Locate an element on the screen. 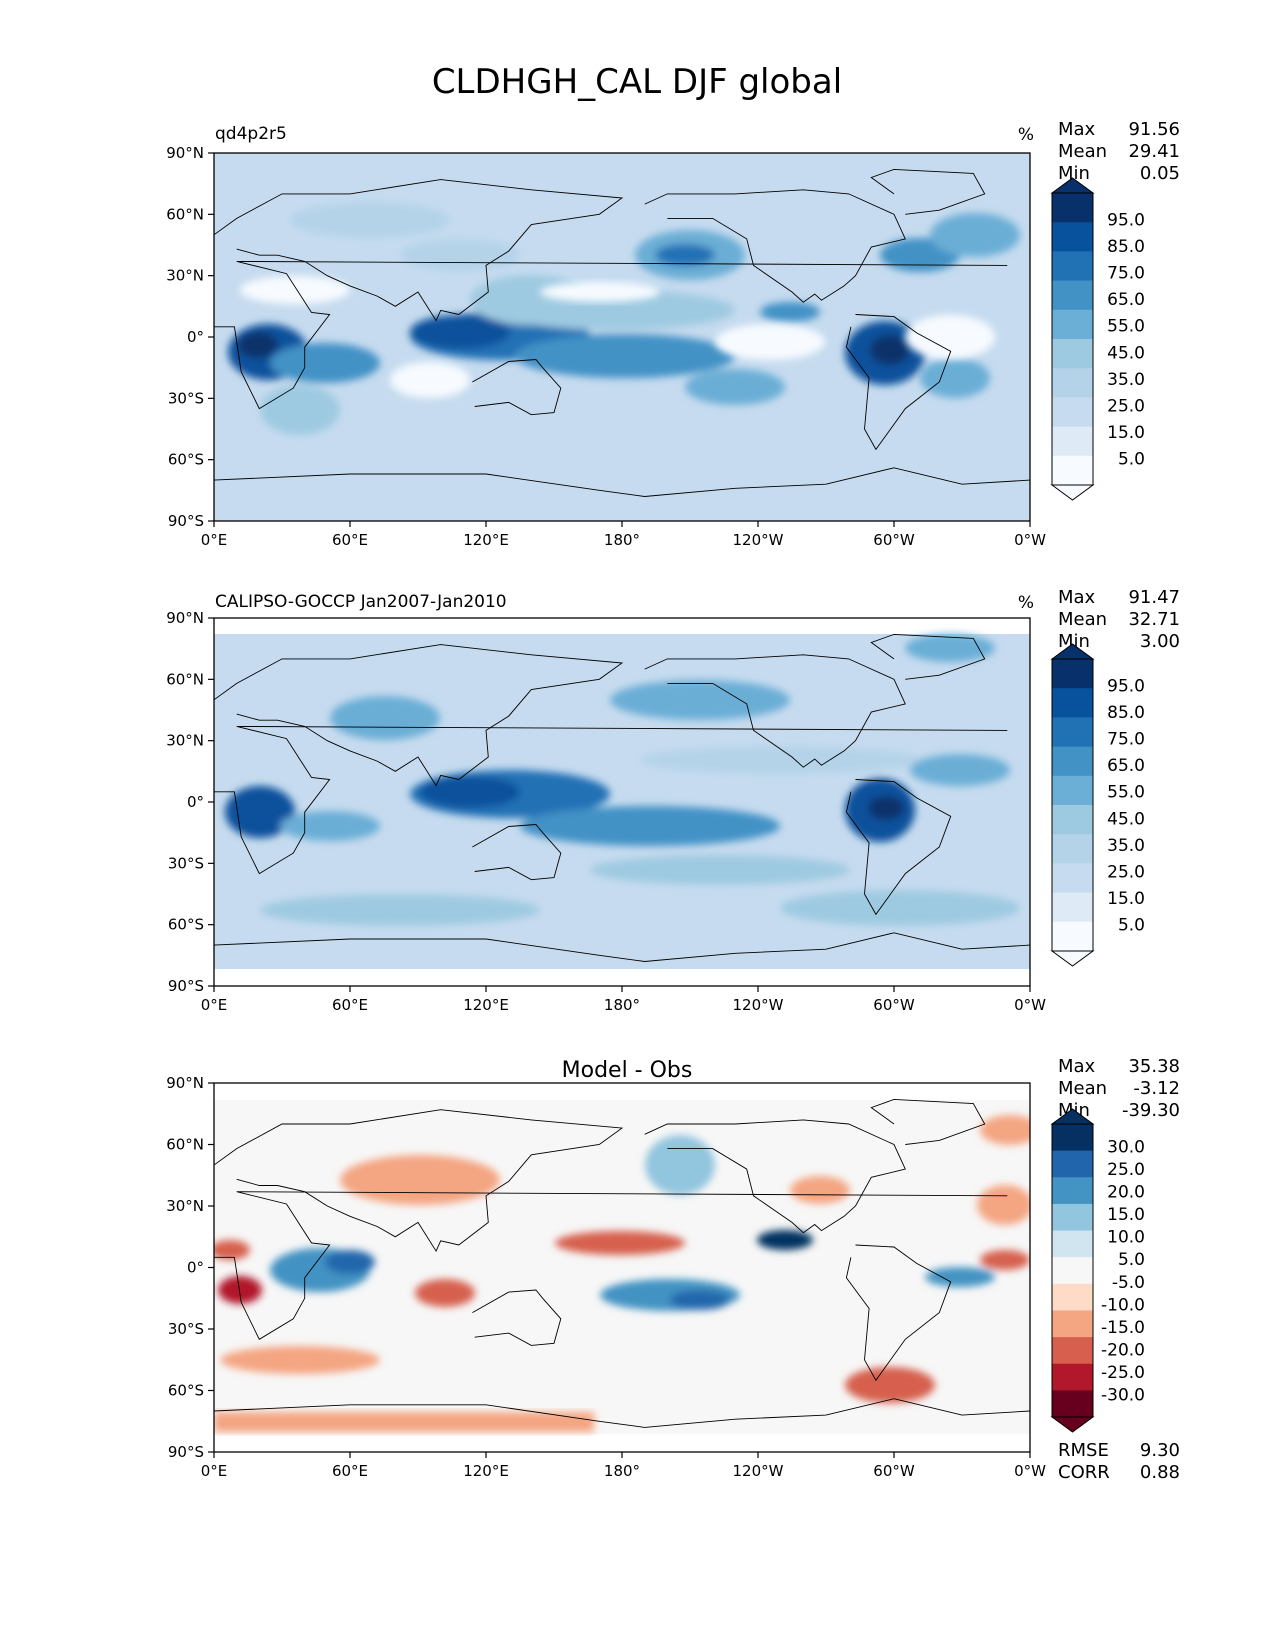 The height and width of the screenshot is (1650, 1275). stat-value-rmse: 9.30 is located at coordinates (1160, 1450).